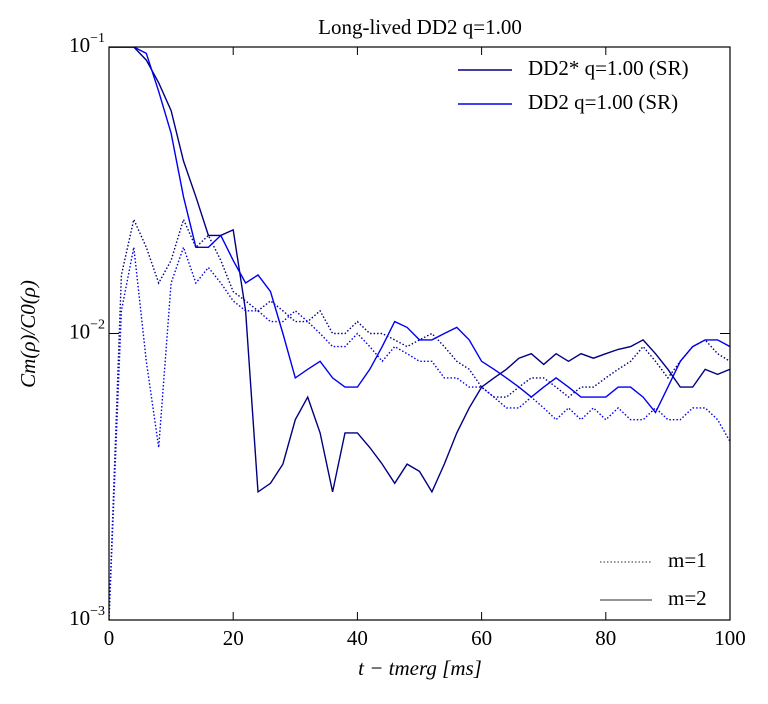 The height and width of the screenshot is (704, 768). I want to click on x-tick-label: 0, so click(109, 638).